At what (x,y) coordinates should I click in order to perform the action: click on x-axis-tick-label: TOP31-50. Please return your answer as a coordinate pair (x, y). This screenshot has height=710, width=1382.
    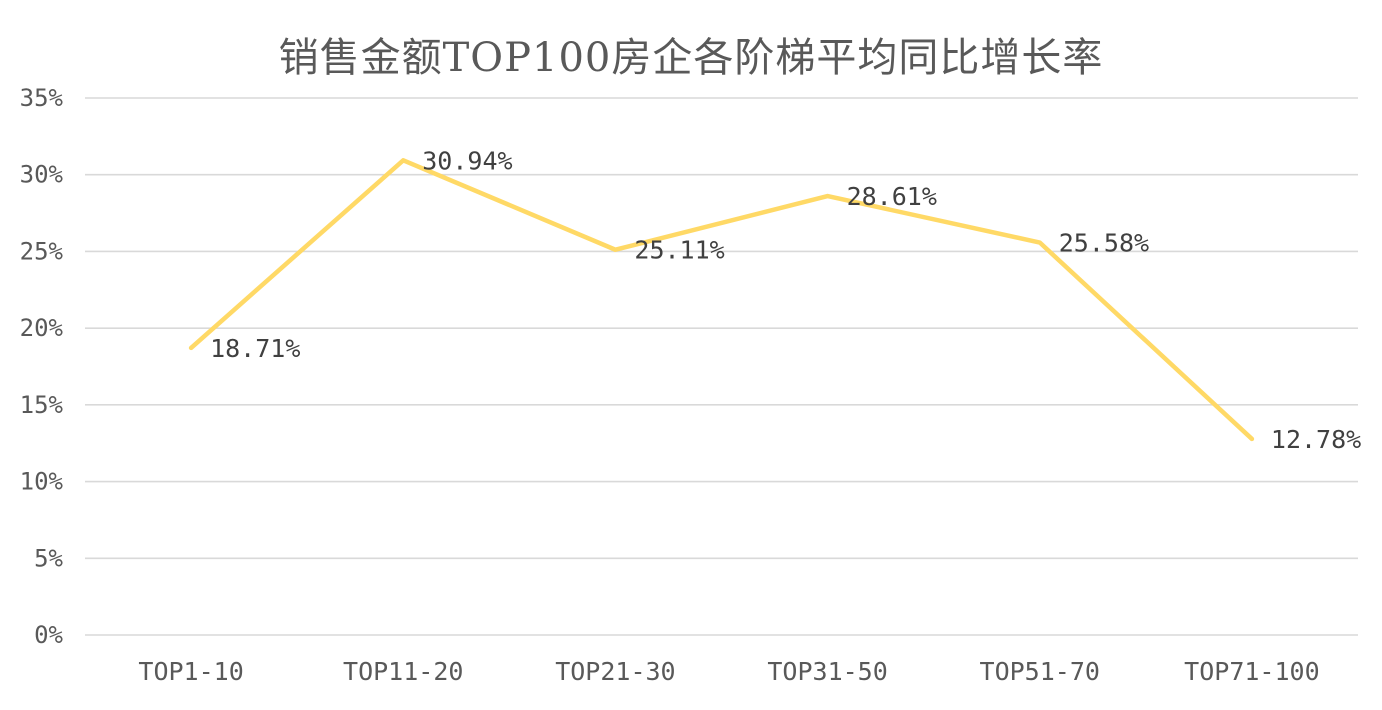
    Looking at the image, I should click on (827, 671).